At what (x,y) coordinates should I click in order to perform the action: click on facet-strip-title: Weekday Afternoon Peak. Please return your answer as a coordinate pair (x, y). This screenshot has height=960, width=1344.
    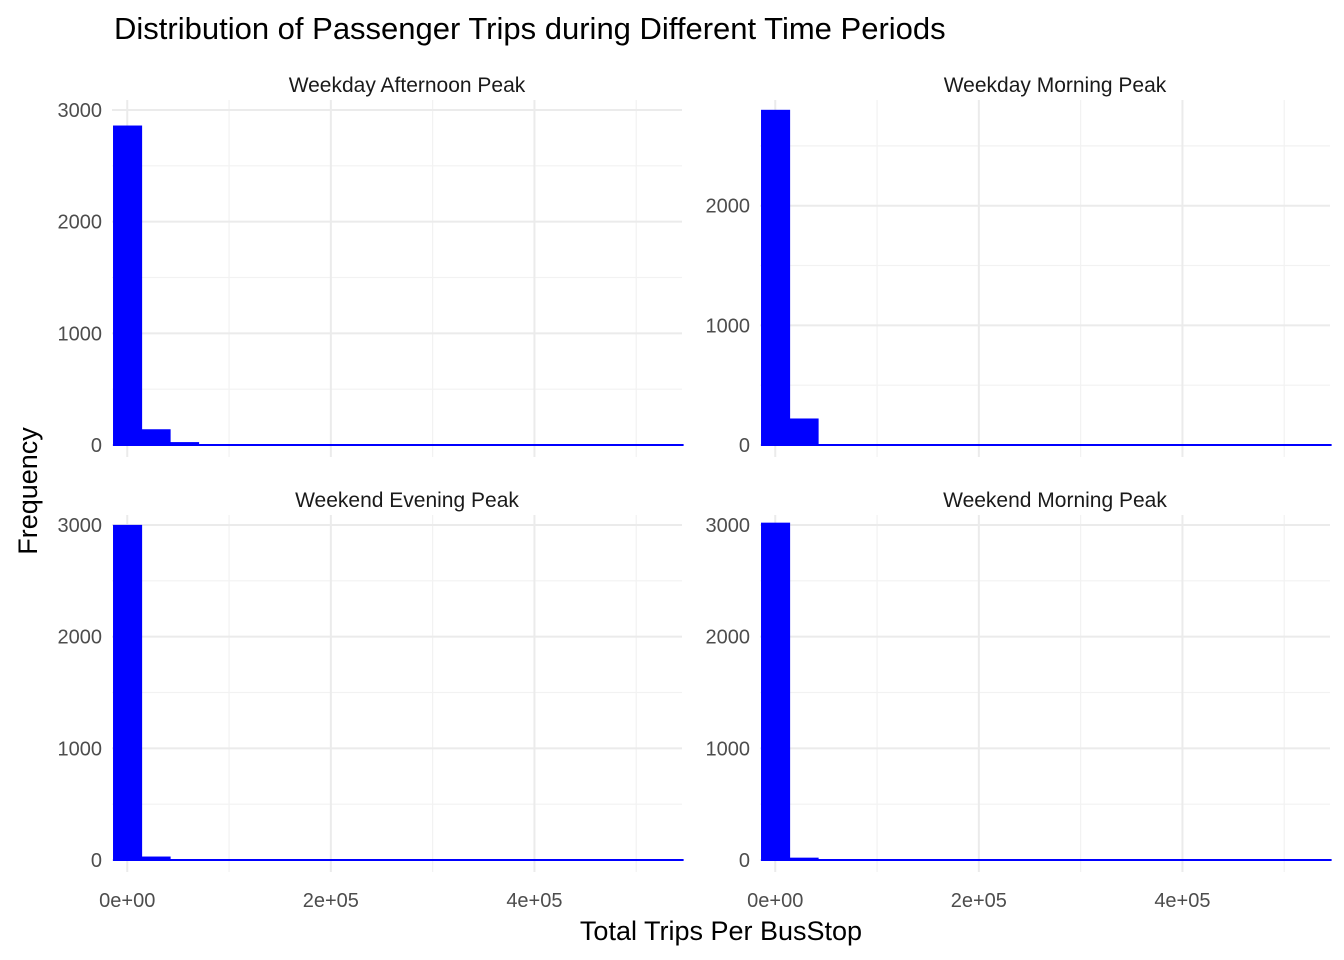
    Looking at the image, I should click on (407, 85).